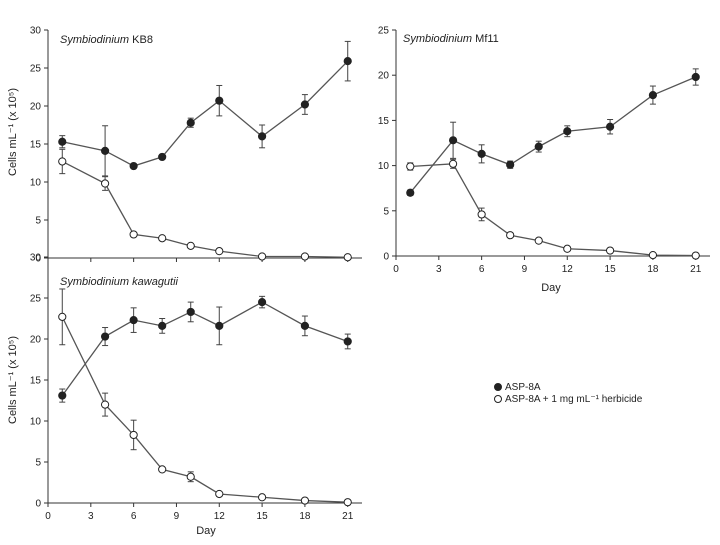 Image resolution: width=720 pixels, height=545 pixels. What do you see at coordinates (36, 69) in the screenshot?
I see `y-tick-label-kb8: 25` at bounding box center [36, 69].